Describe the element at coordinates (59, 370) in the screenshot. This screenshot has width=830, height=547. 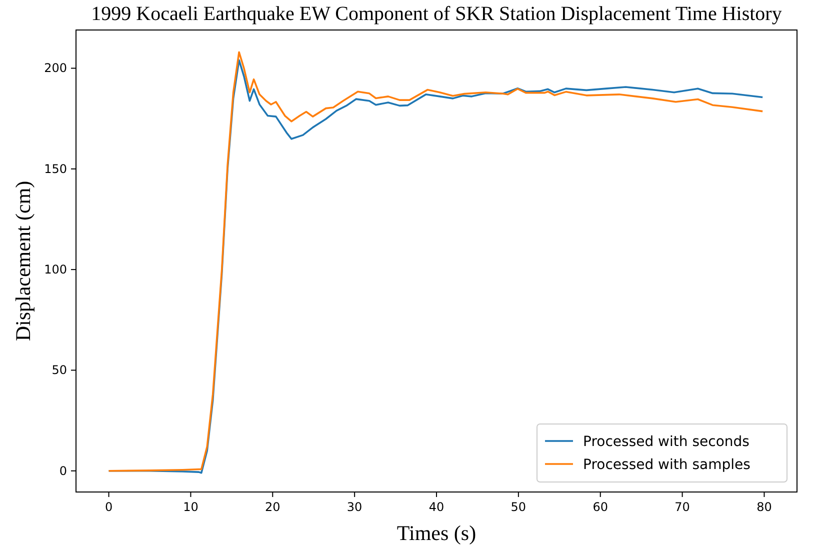
I see `y-tick-label: 50` at that location.